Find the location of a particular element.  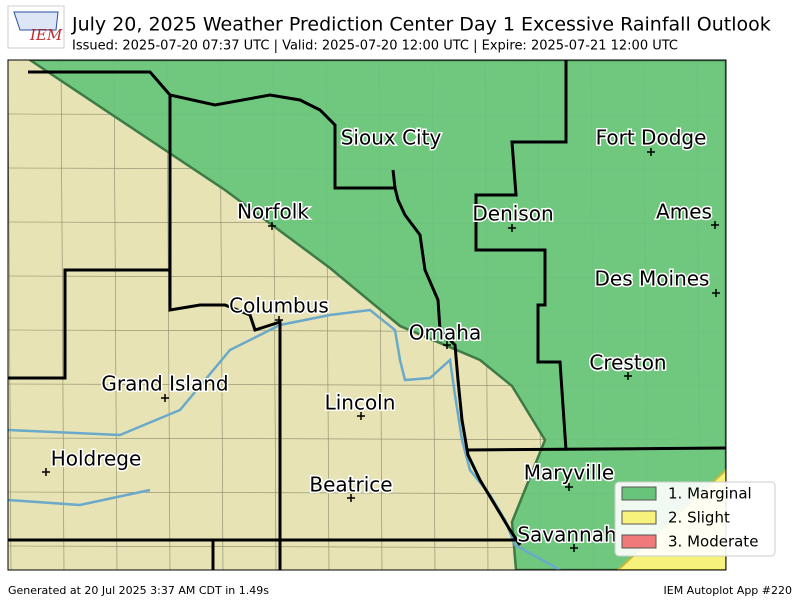

logo-text: IEM is located at coordinates (46, 35).